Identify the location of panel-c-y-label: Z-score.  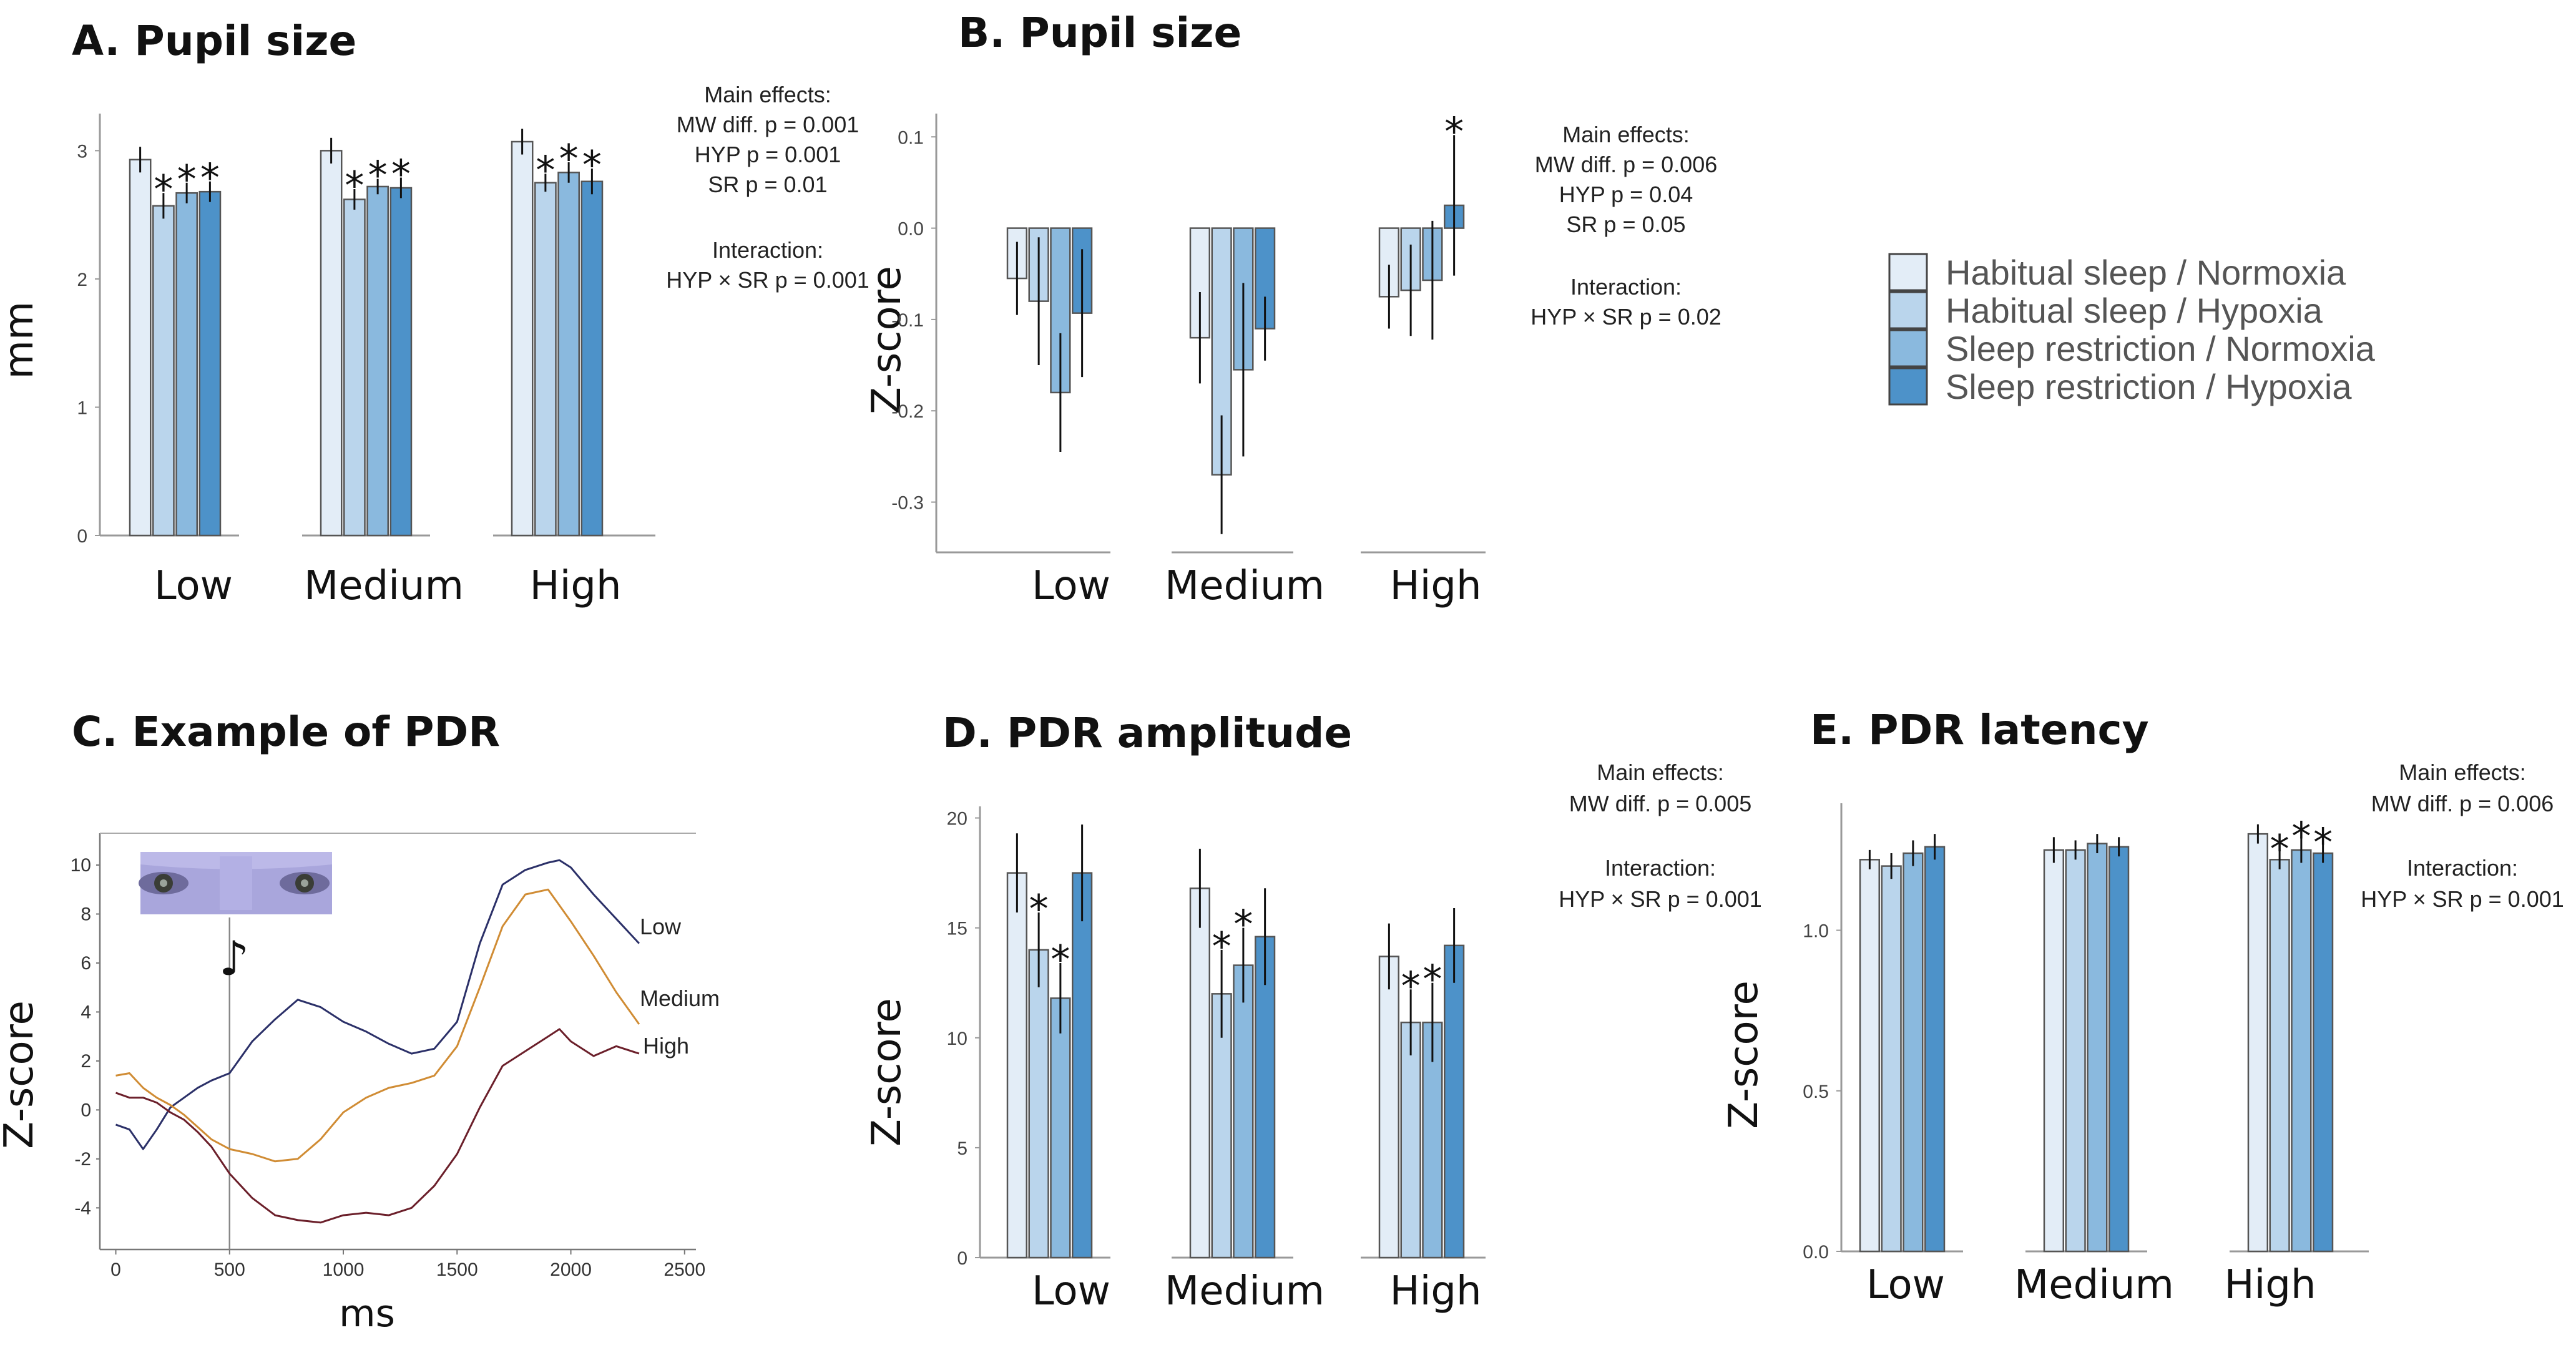
(21, 1074).